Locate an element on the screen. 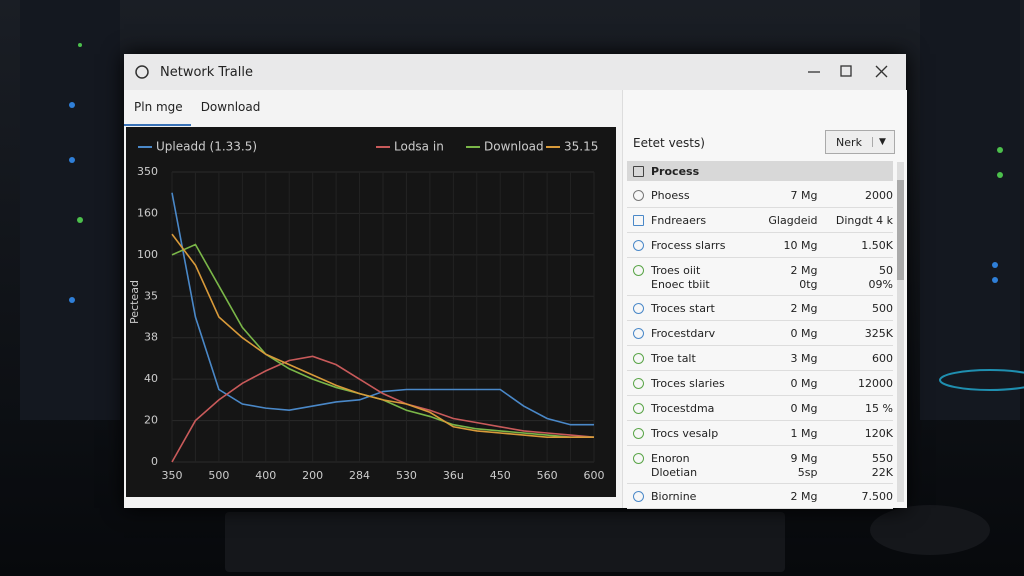  legend-label: Download is located at coordinates (514, 147).